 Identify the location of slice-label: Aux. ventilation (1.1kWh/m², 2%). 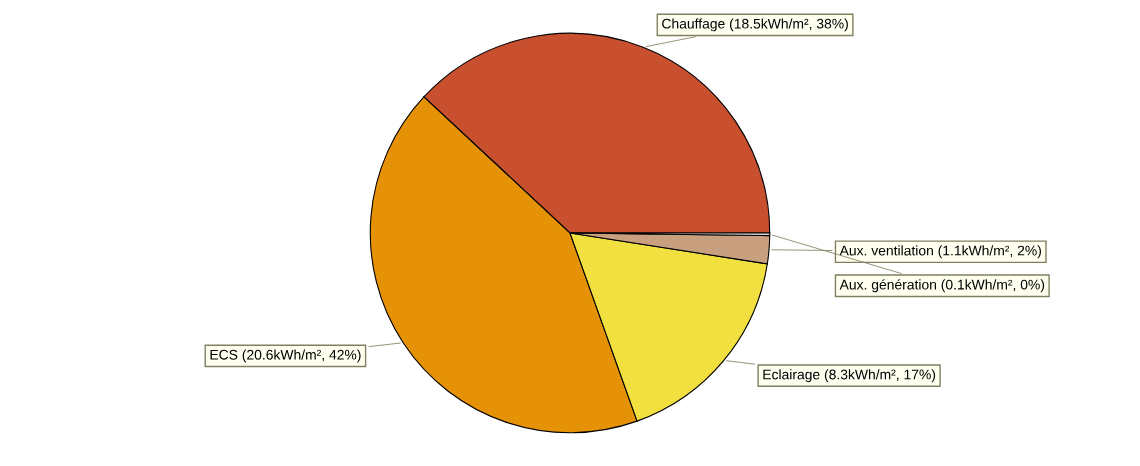
(940, 252).